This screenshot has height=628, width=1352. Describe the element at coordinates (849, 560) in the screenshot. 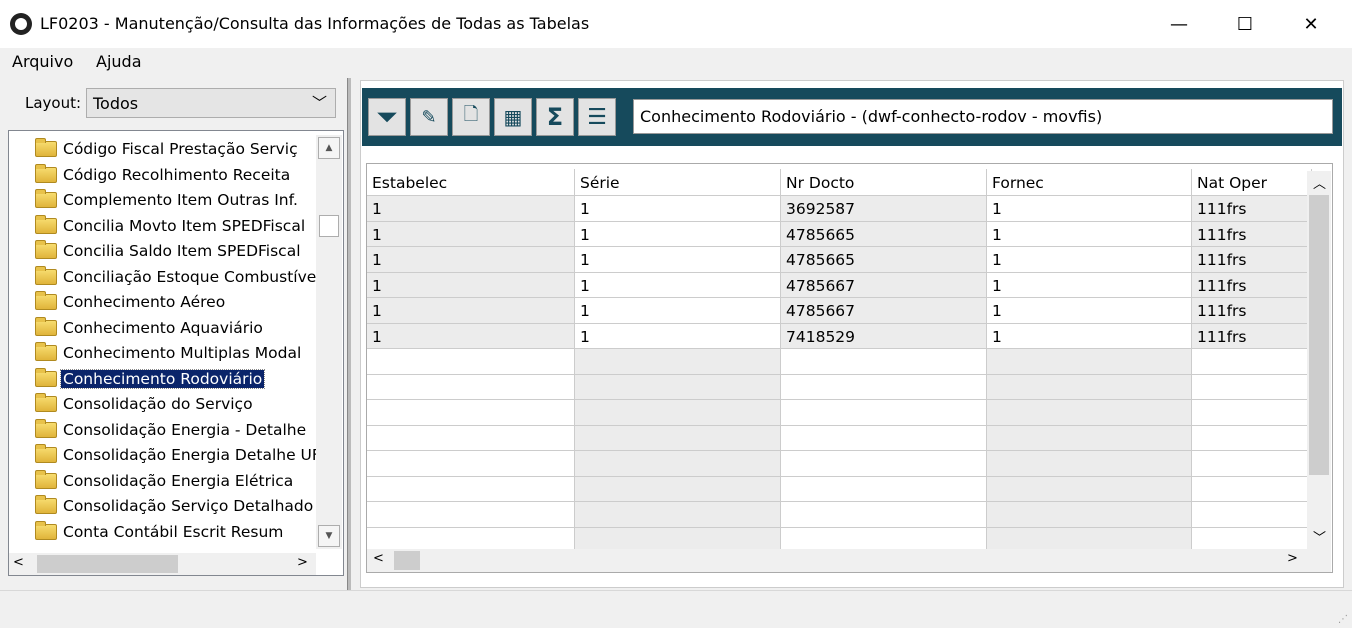

I see `grid-horizontal-scrollbar: < >` at that location.